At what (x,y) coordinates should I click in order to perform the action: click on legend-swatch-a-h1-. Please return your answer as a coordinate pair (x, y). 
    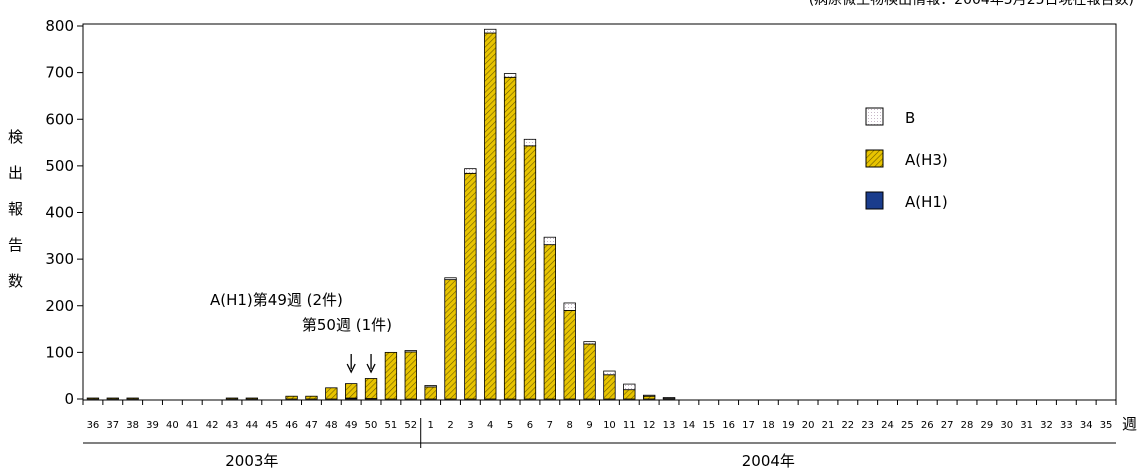
    Looking at the image, I should click on (874, 200).